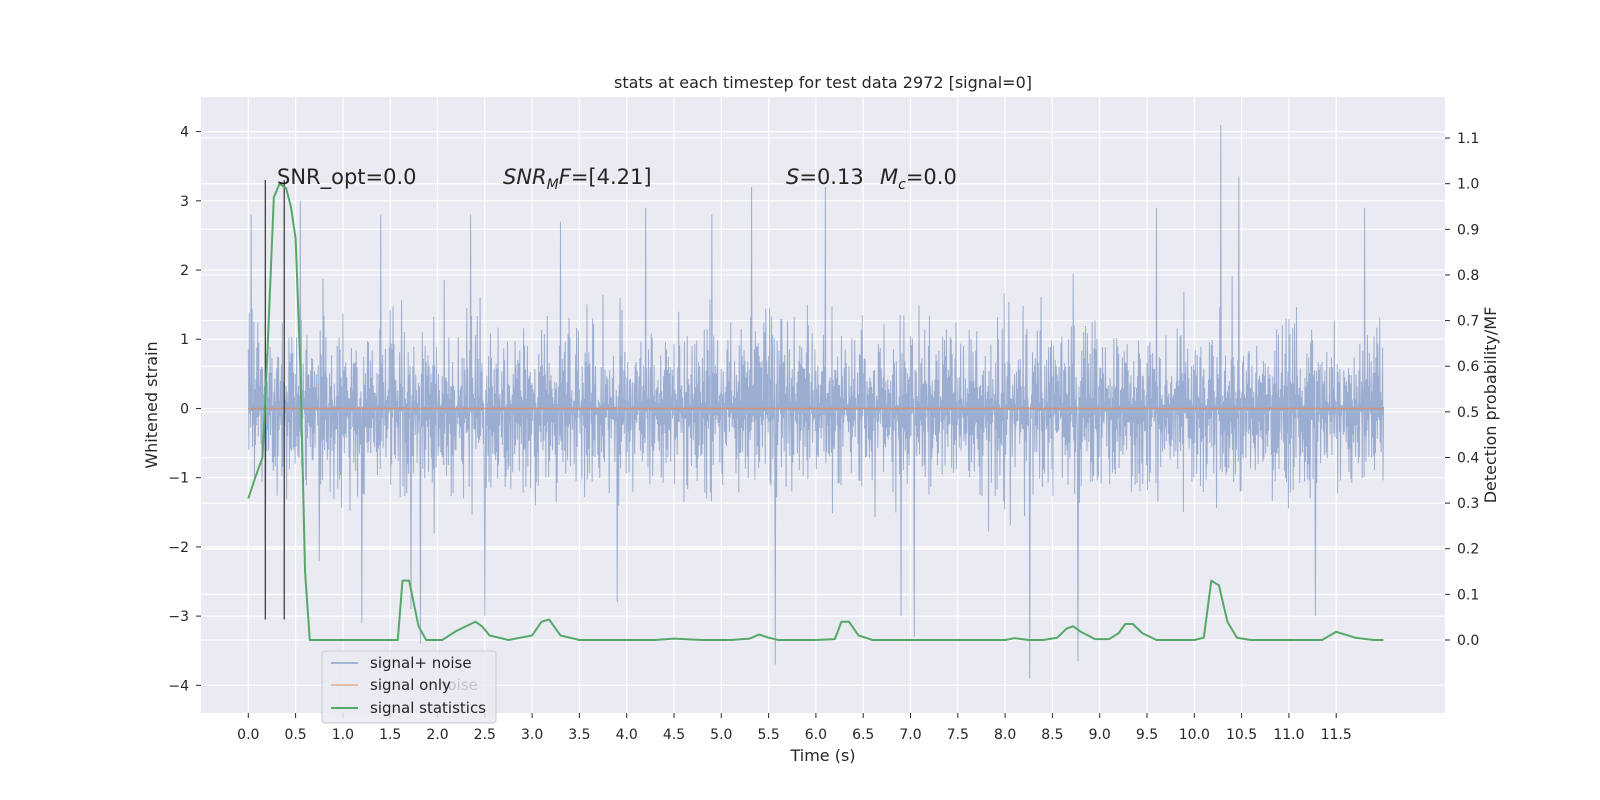 The width and height of the screenshot is (1600, 800). What do you see at coordinates (902, 185) in the screenshot?
I see `annotation-mc-sub: c` at bounding box center [902, 185].